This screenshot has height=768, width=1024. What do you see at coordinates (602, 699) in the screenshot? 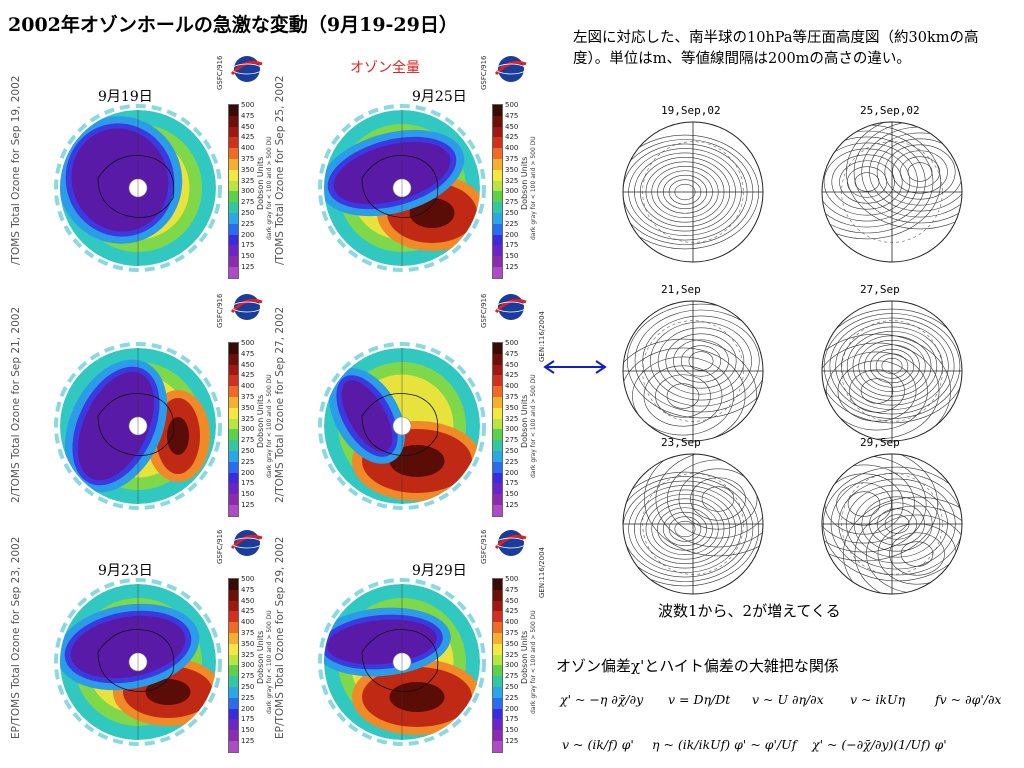
I see `equation-1: χ' ~ −η ∂χ̄/∂y` at bounding box center [602, 699].